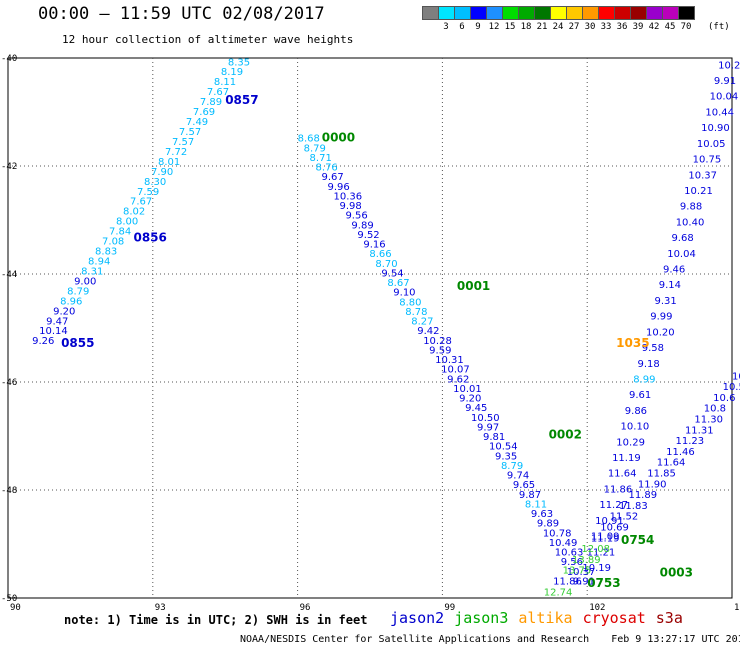  What do you see at coordinates (711, 144) in the screenshot?
I see `swh-label: 10.05` at bounding box center [711, 144].